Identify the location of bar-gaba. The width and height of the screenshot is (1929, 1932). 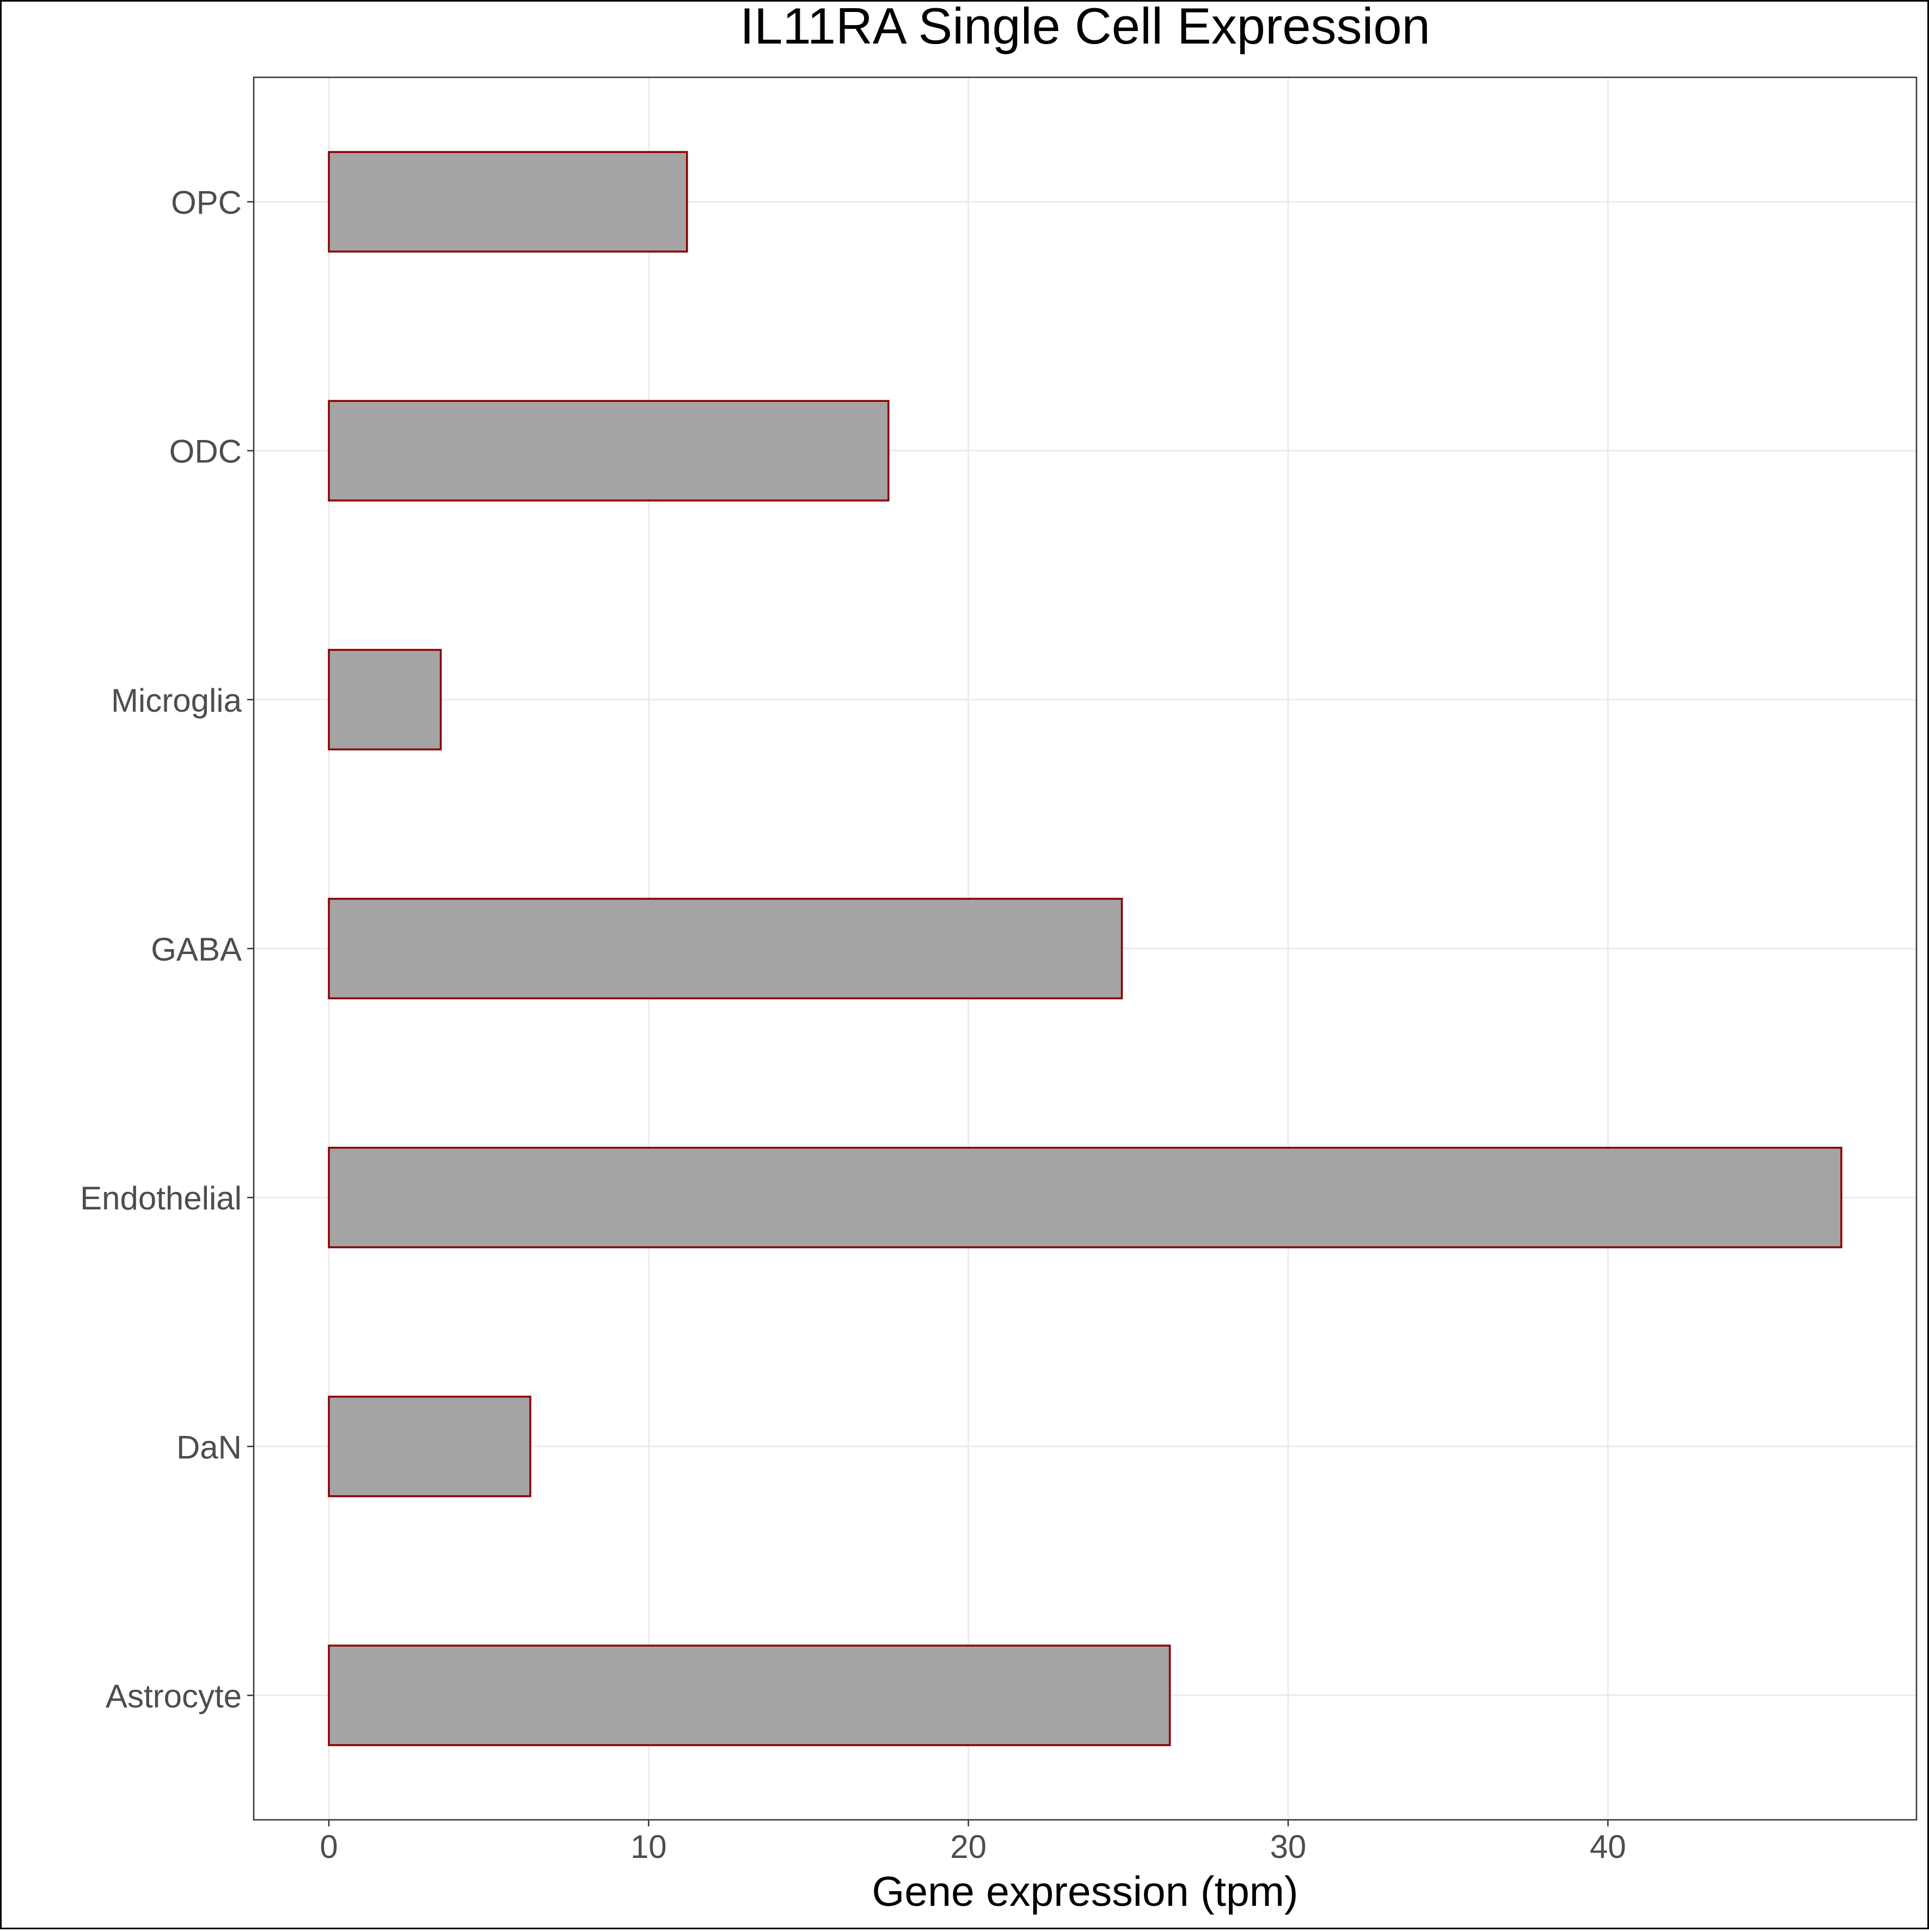
(725, 949).